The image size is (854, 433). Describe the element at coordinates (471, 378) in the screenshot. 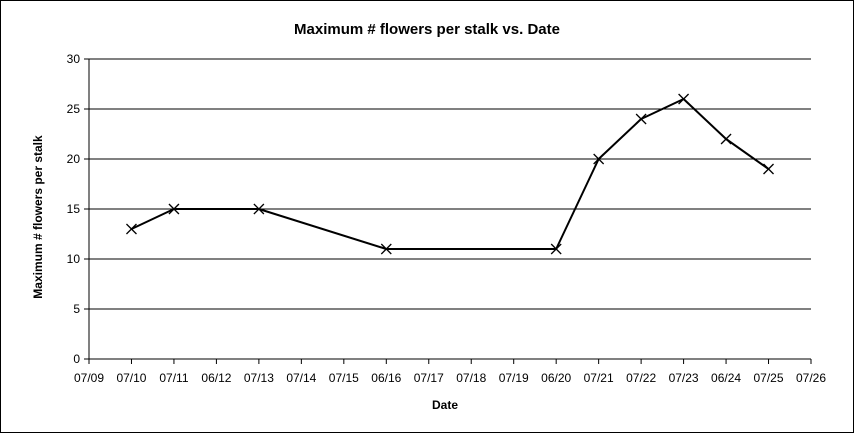

I see `x-tick-label: 07/18` at that location.